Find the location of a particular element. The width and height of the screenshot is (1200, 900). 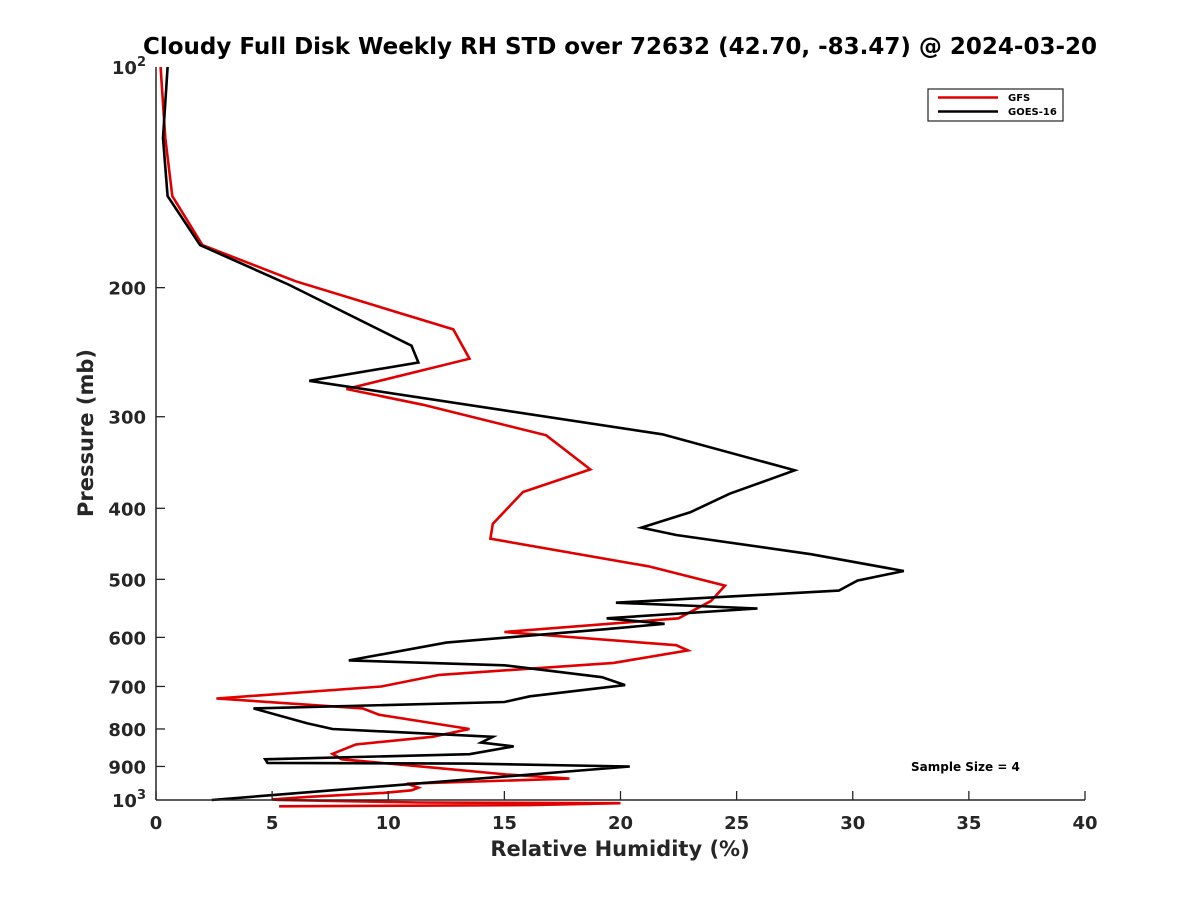

legend-label-goes16: GOES-16 is located at coordinates (1032, 112).